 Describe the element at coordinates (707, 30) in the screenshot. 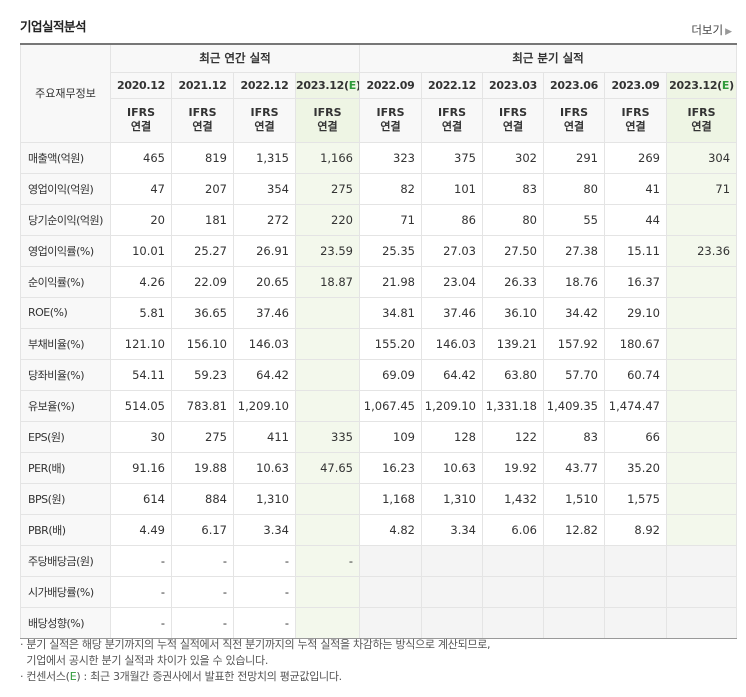

I see `more-label: 더보기` at that location.